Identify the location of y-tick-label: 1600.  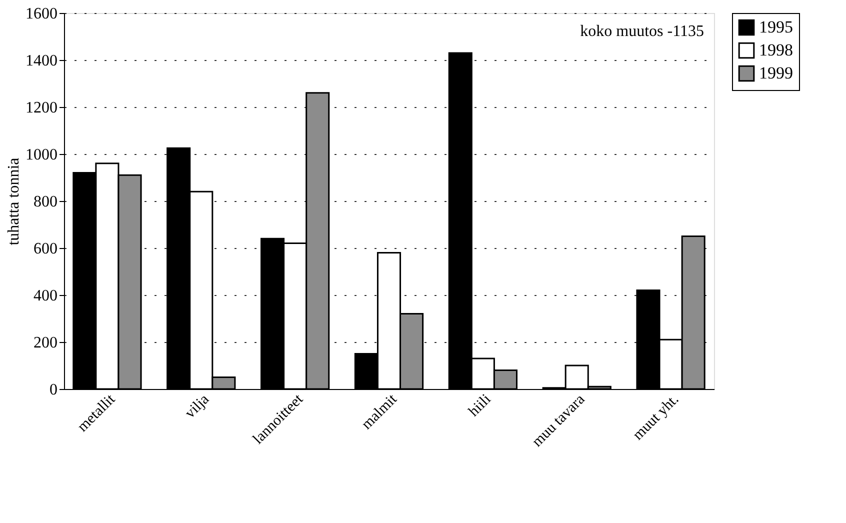
(42, 14).